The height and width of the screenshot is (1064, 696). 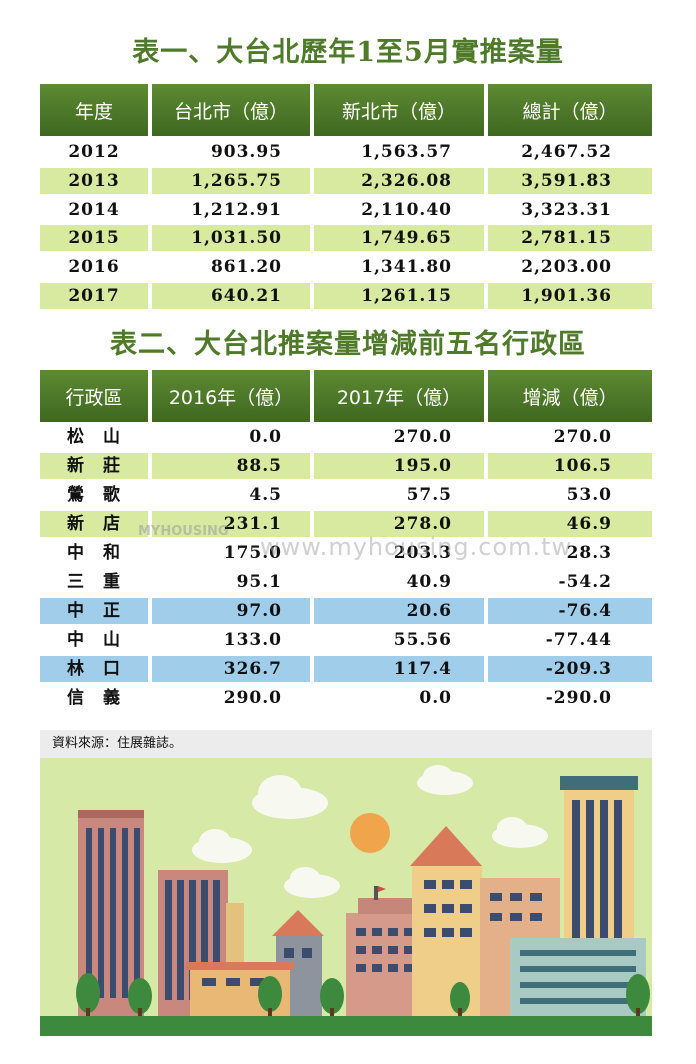 I want to click on table1-cell: 1,212.91, so click(x=236, y=209).